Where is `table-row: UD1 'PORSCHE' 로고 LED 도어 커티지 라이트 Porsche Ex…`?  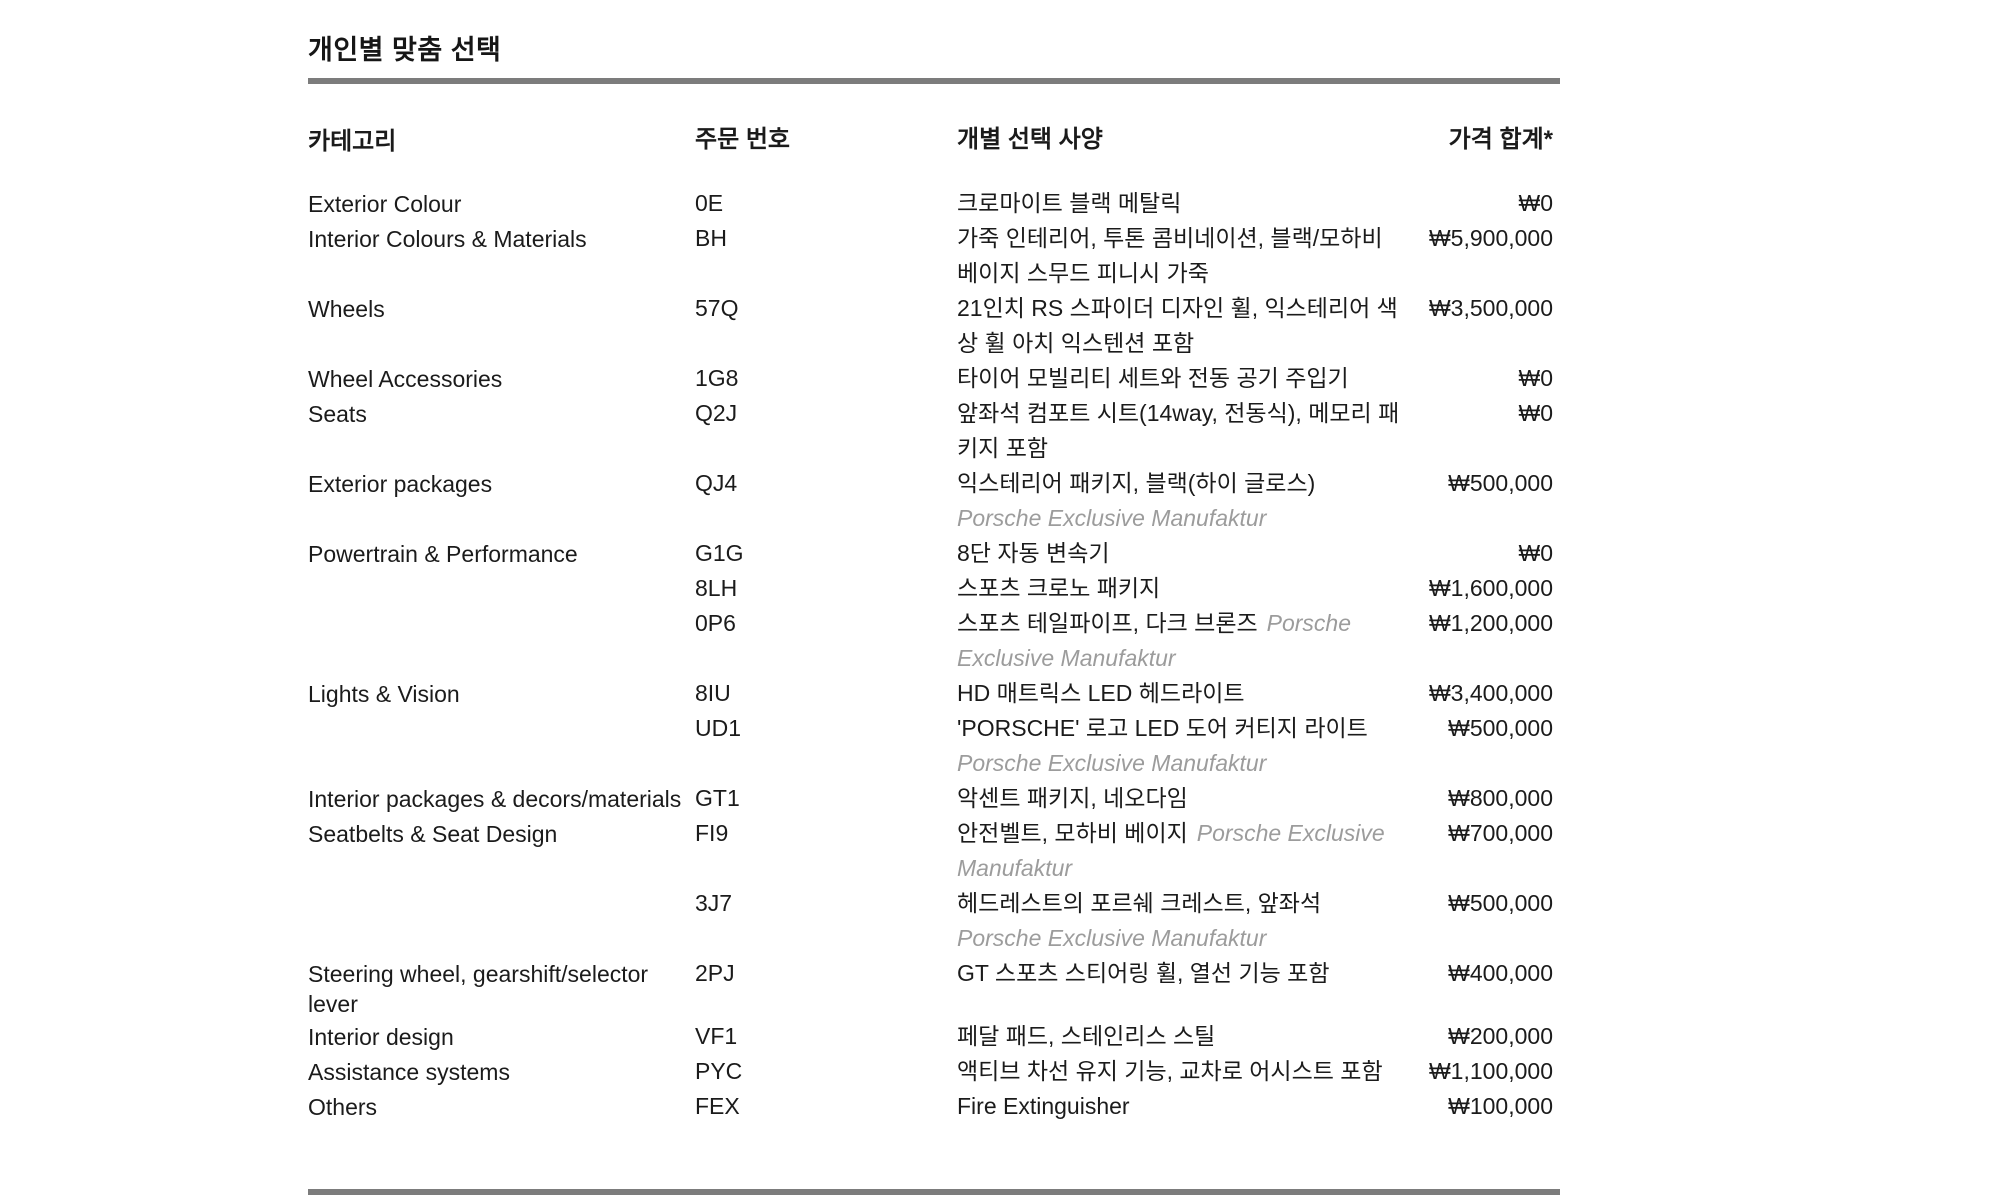 table-row: UD1 'PORSCHE' 로고 LED 도어 커티지 라이트 Porsche Ex… is located at coordinates (930, 746).